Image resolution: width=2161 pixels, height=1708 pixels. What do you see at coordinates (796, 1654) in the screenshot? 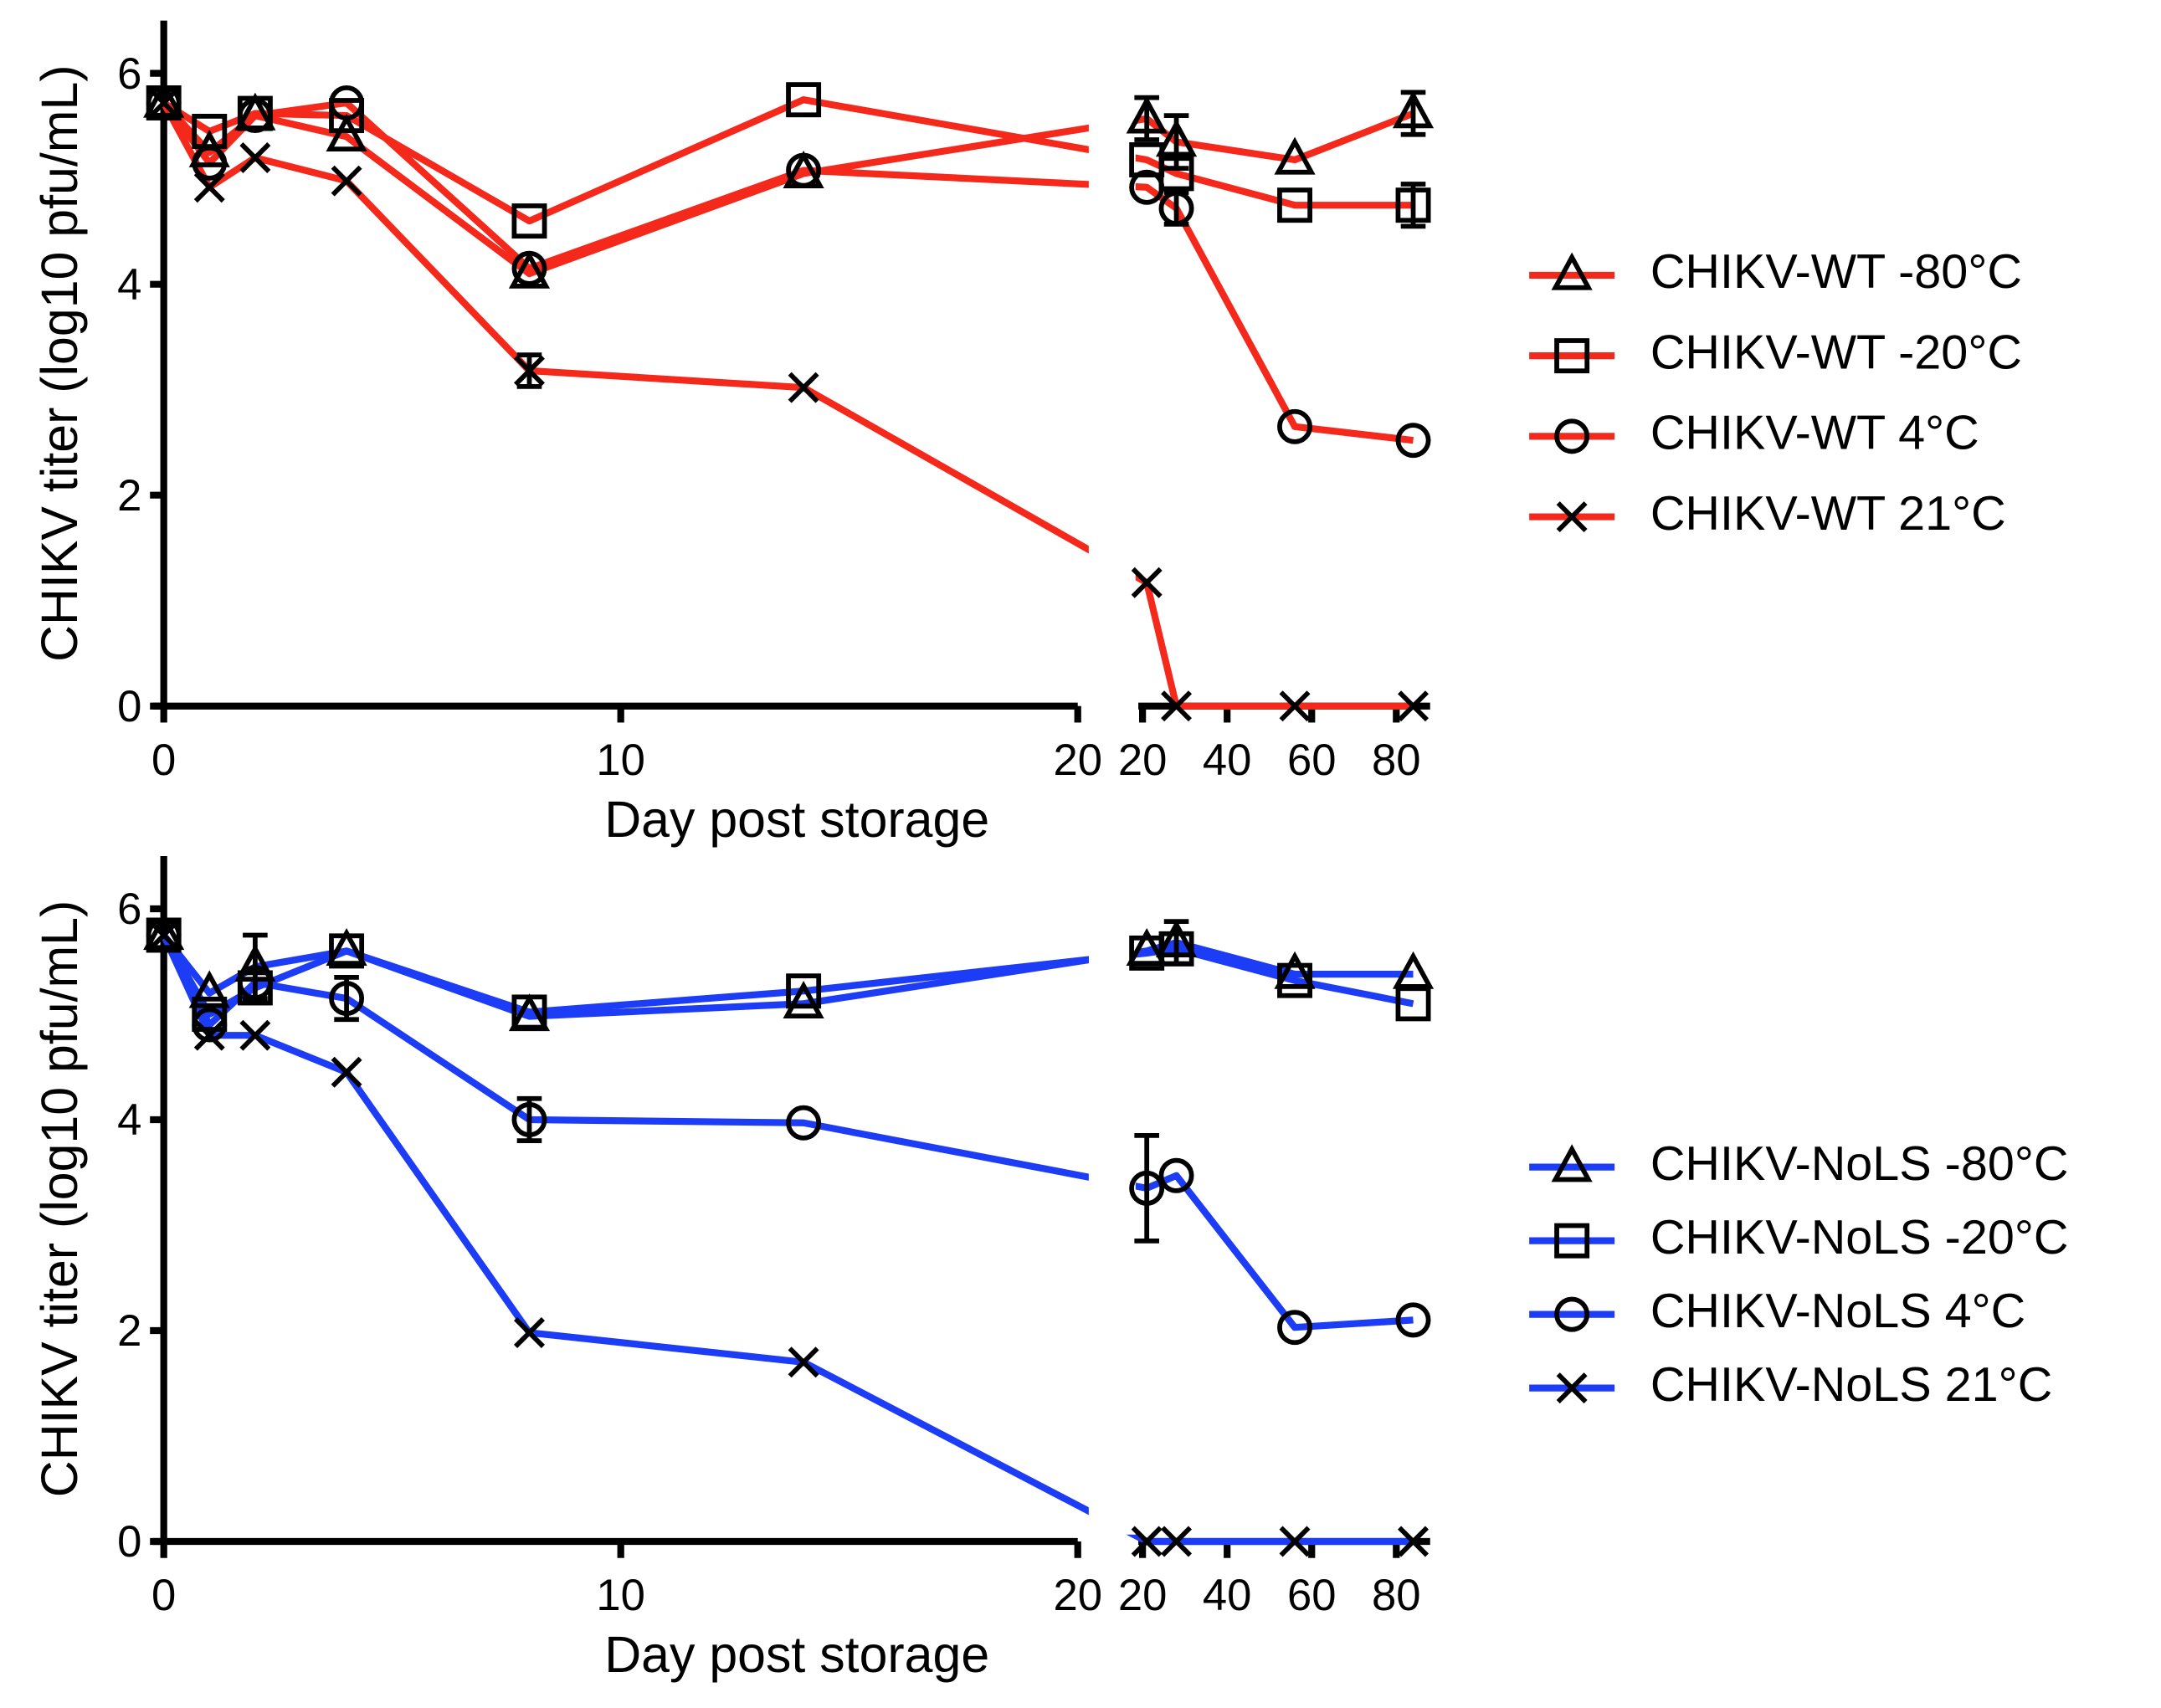
I see `x-axis-label: Day post storage` at bounding box center [796, 1654].